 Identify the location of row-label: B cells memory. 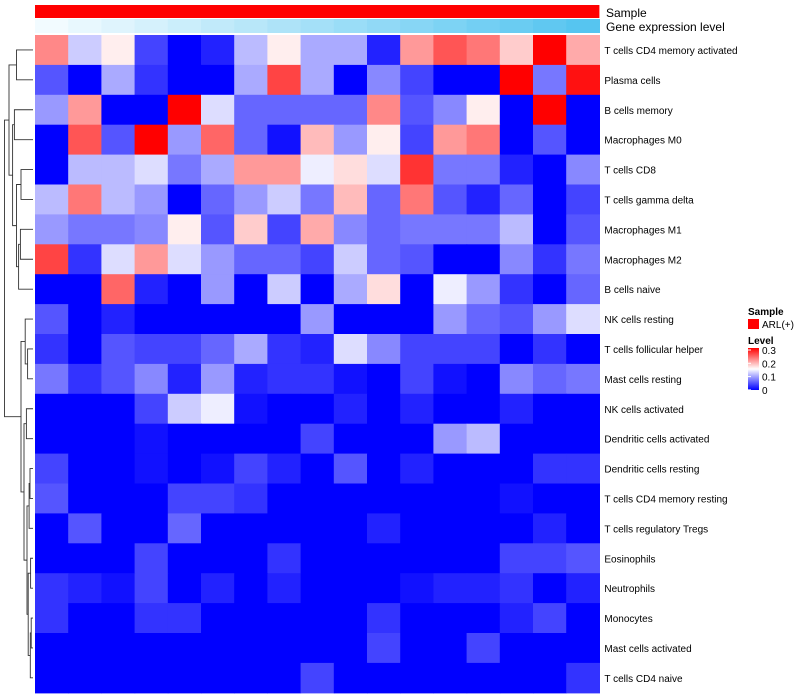
(638, 111).